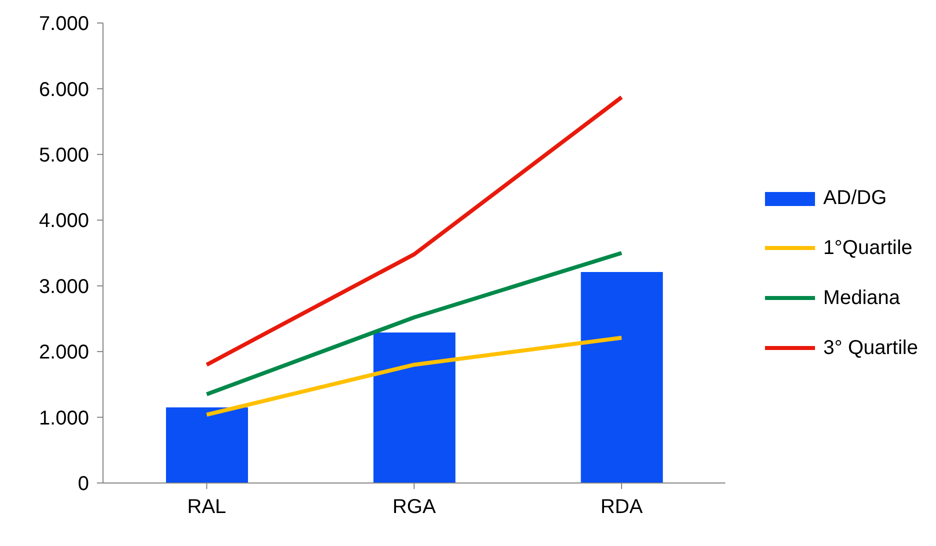 The width and height of the screenshot is (936, 546). I want to click on y-tick-label: 3.000, so click(63, 287).